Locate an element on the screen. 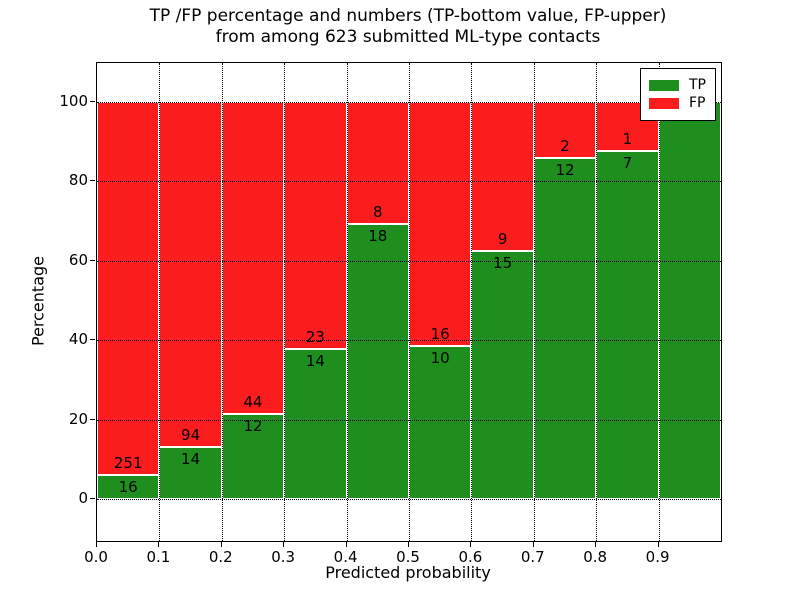 This screenshot has height=600, width=800. legend-entry-tp: TP is located at coordinates (677, 85).